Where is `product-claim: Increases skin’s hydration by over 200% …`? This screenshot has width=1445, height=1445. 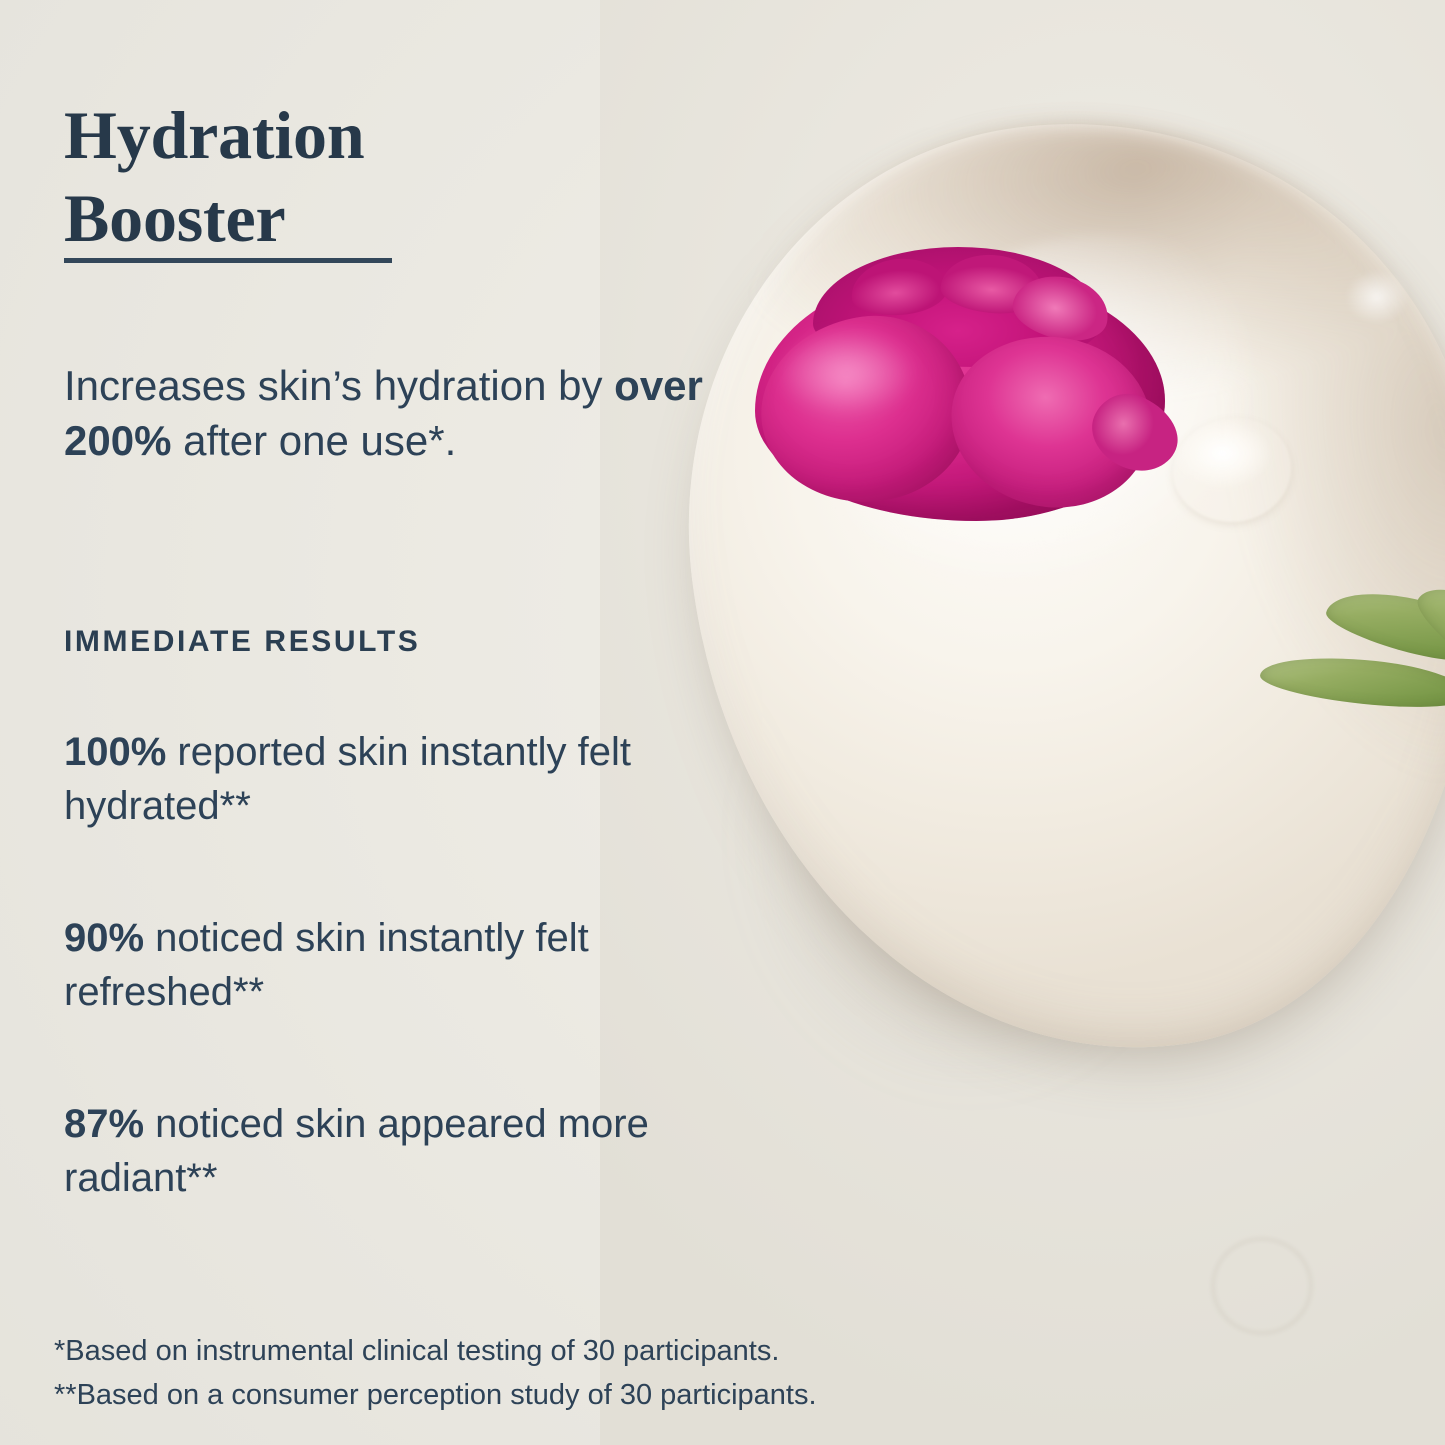
product-claim: Increases skin’s hydration by over 200% … is located at coordinates (409, 413).